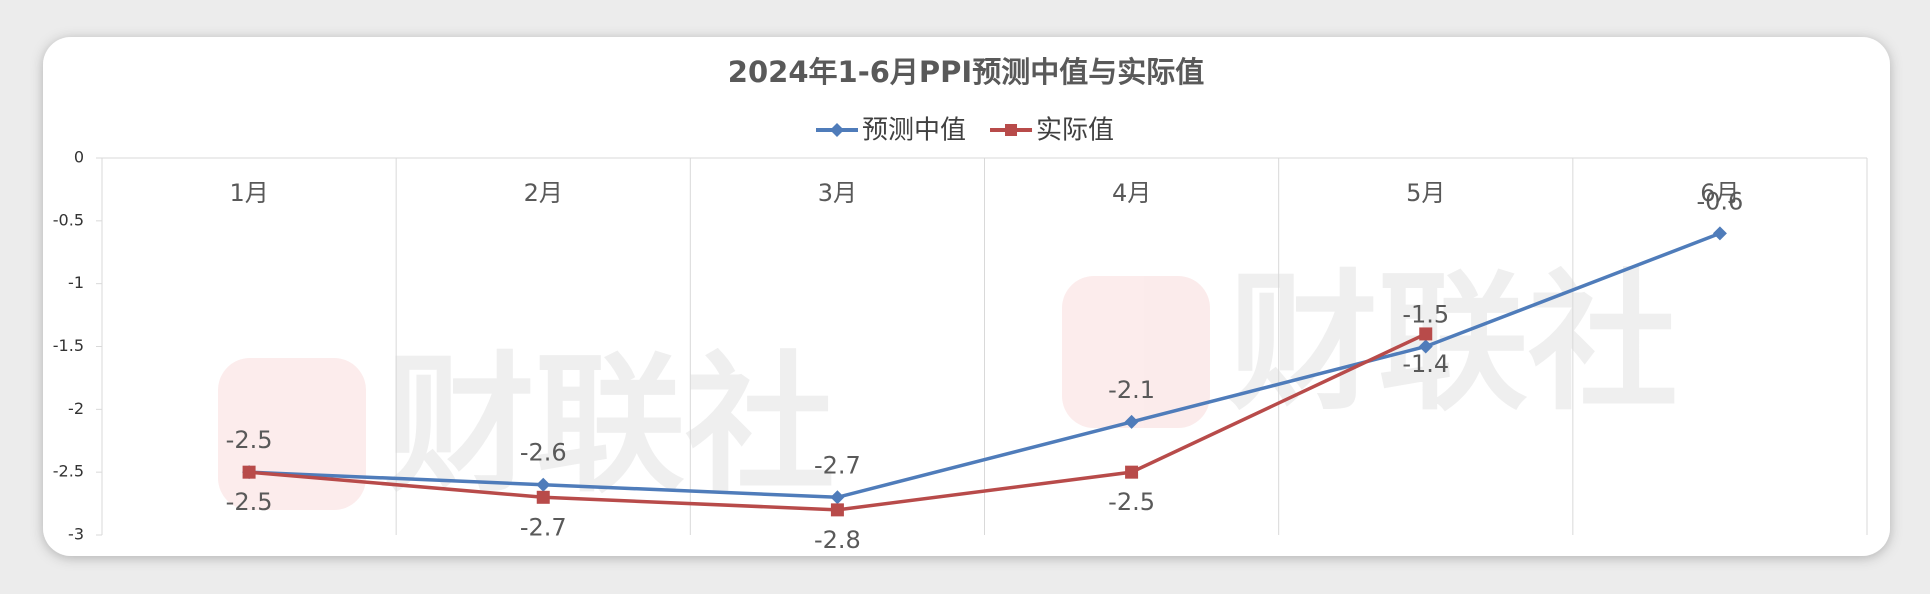  What do you see at coordinates (76, 282) in the screenshot?
I see `y-tick-label: -1` at bounding box center [76, 282].